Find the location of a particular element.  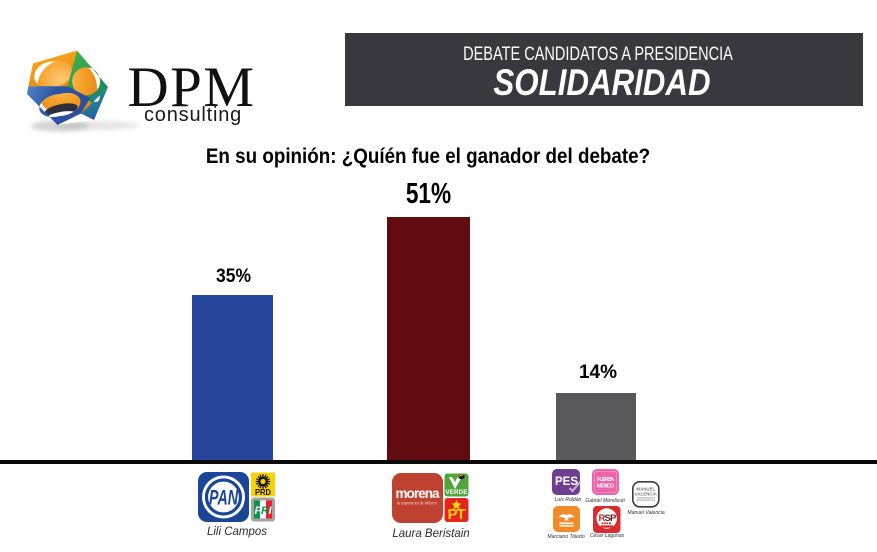

svg-text: I is located at coordinates (271, 511).